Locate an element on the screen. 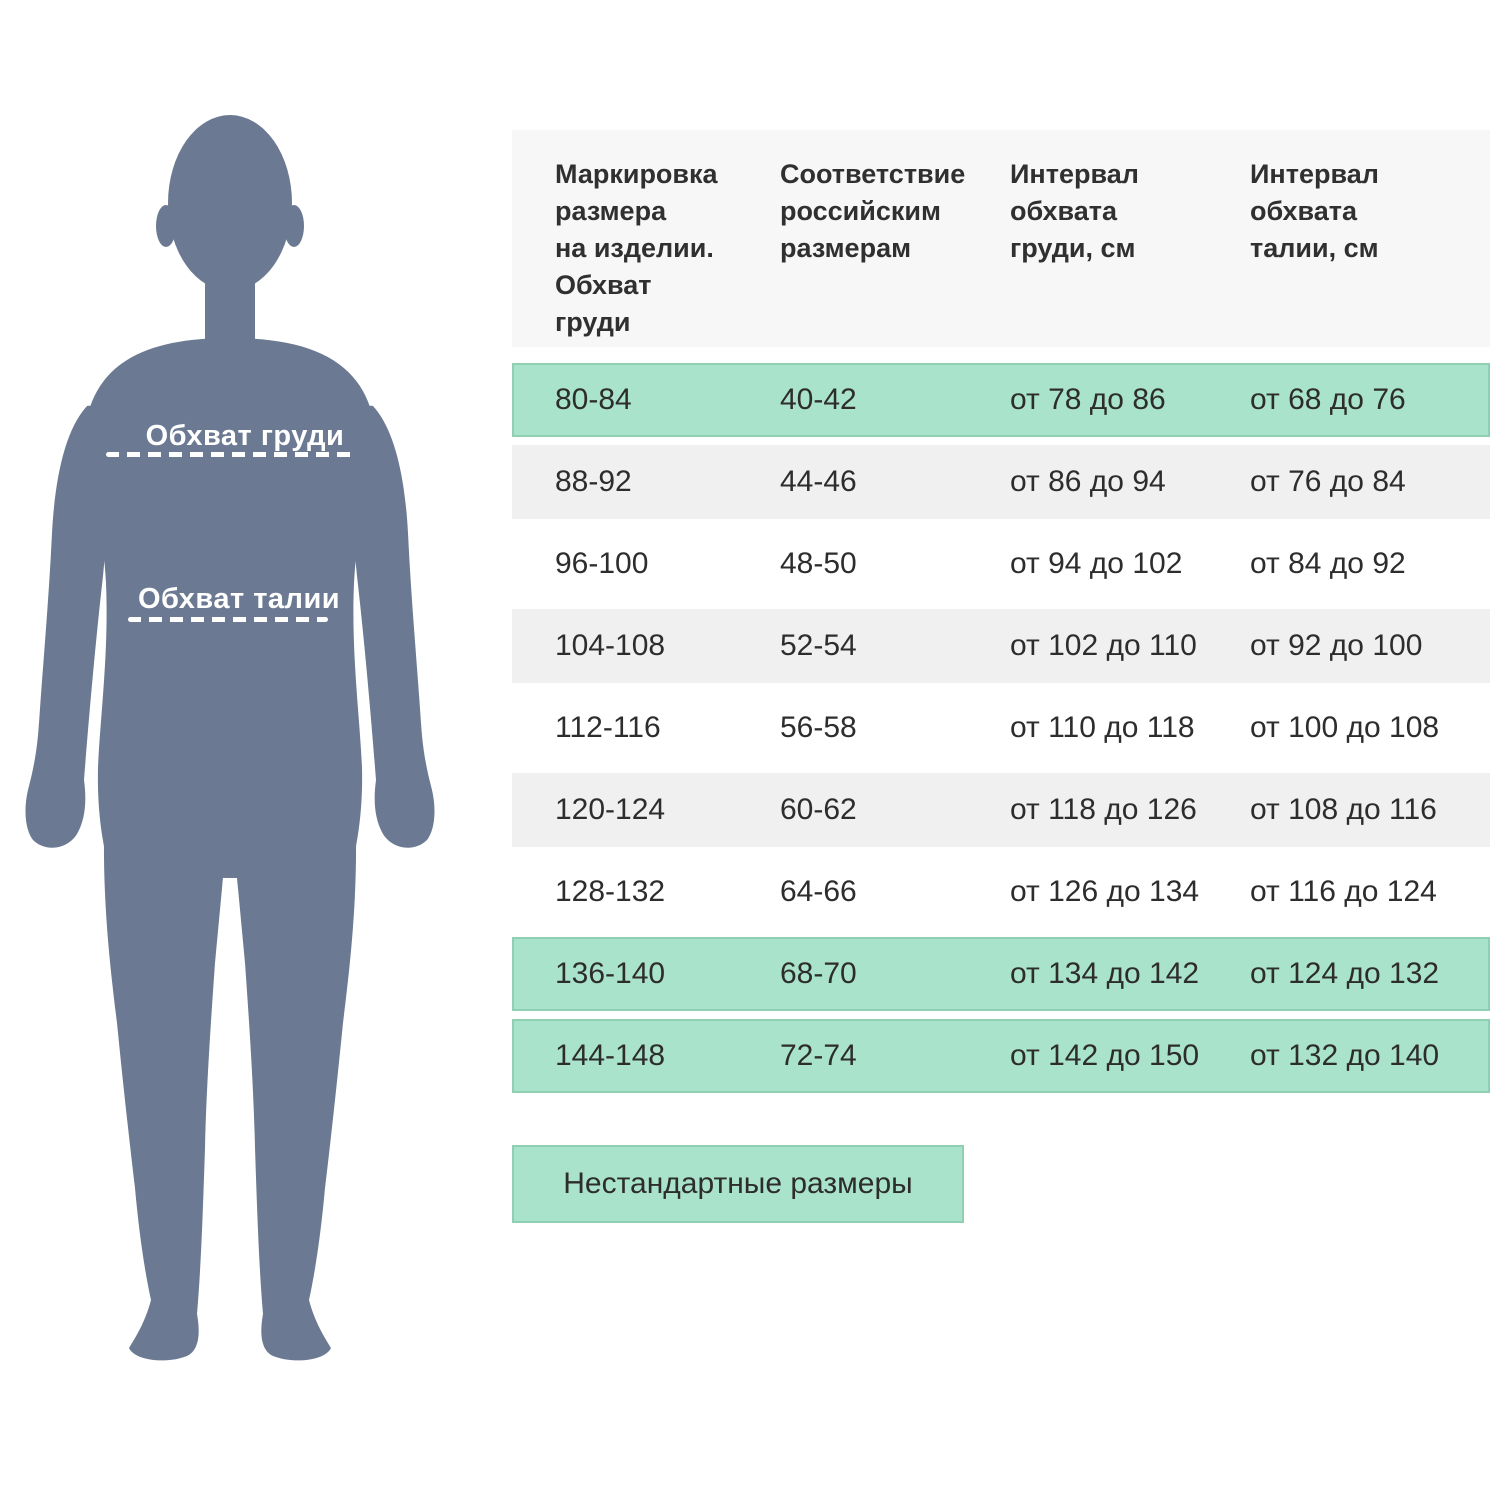 This screenshot has height=1500, width=1500. chest-measure-label: Обхват груди is located at coordinates (245, 436).